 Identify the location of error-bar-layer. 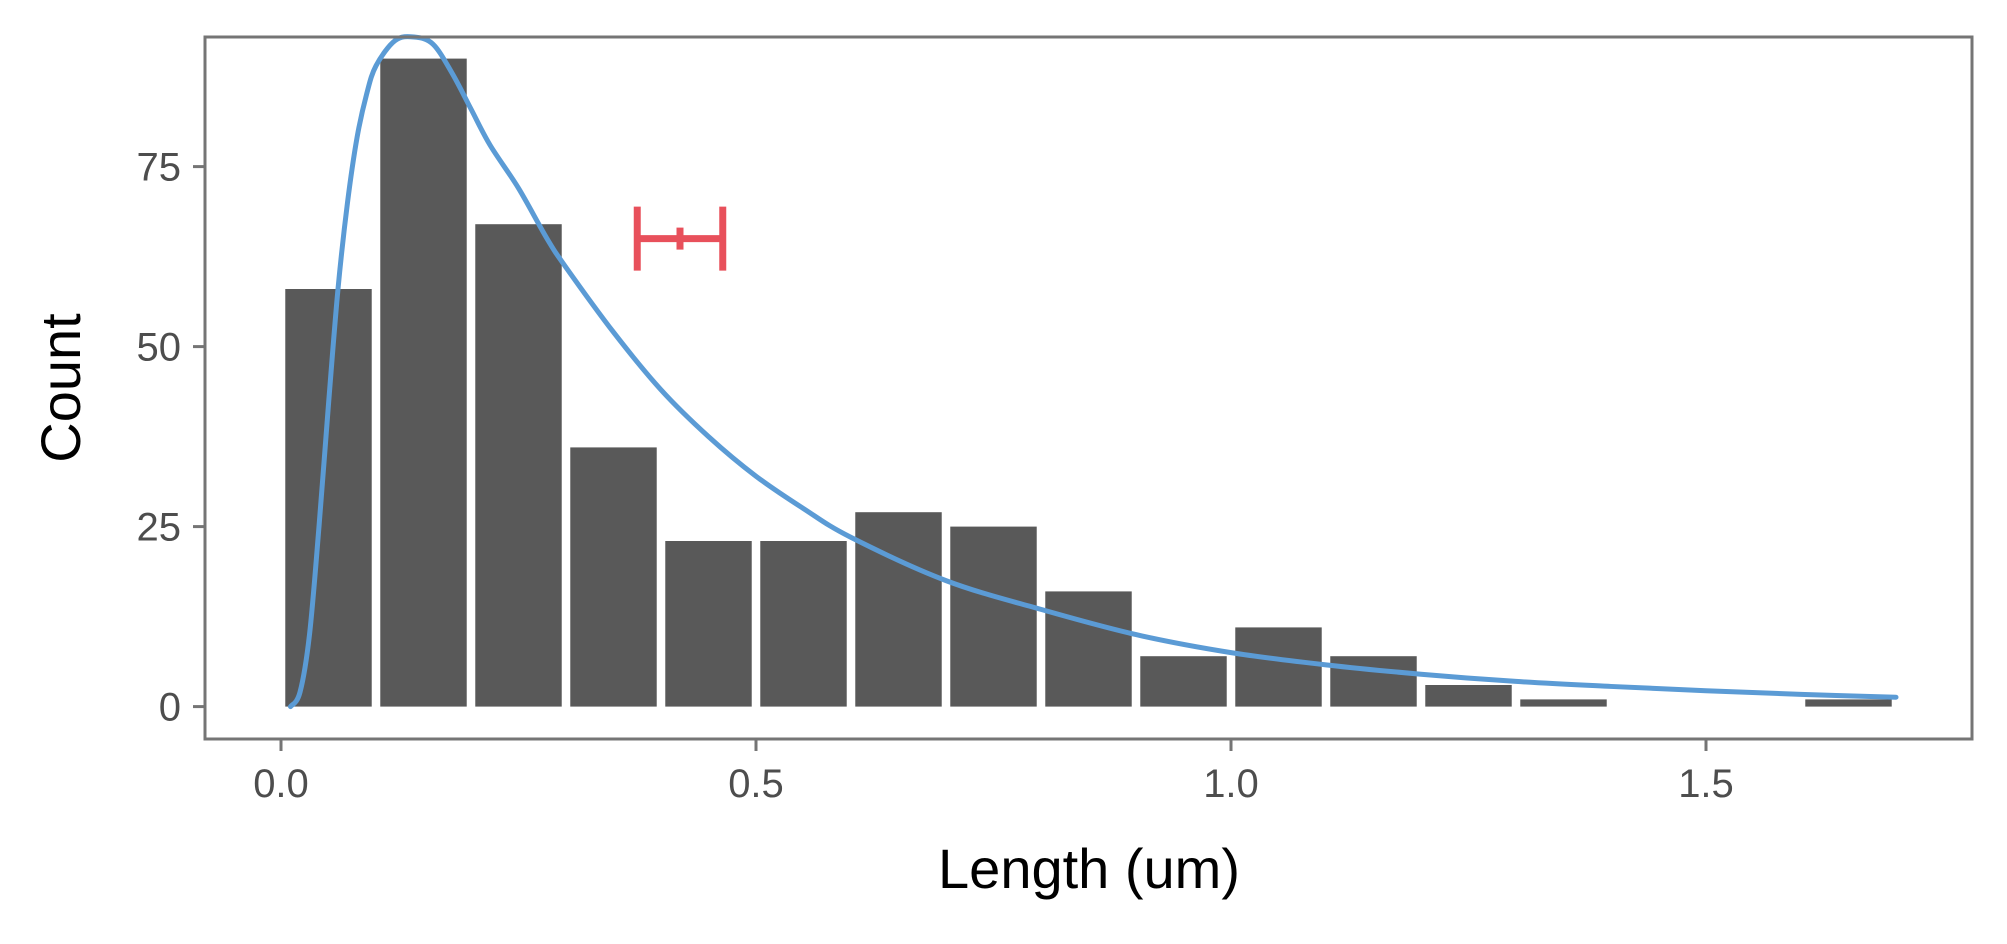
(680, 238).